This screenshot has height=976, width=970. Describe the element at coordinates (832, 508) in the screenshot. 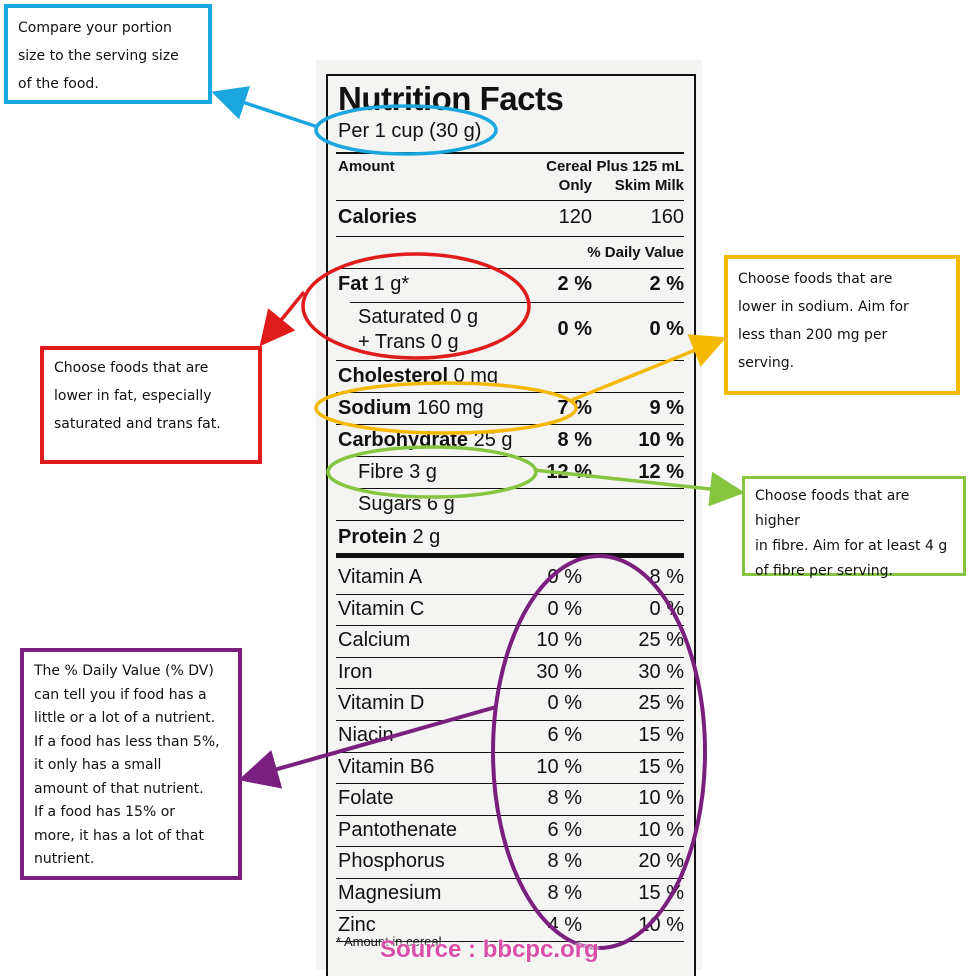

I see `callout-line: Choose foods that are higher` at that location.